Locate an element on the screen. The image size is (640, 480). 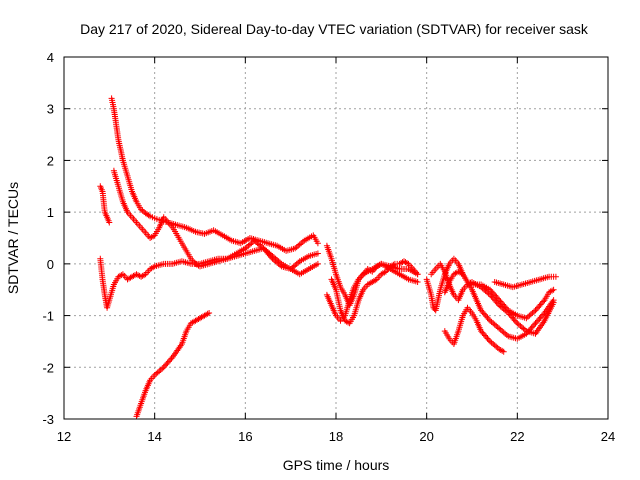
series-arc-k is located at coordinates (474, 329).